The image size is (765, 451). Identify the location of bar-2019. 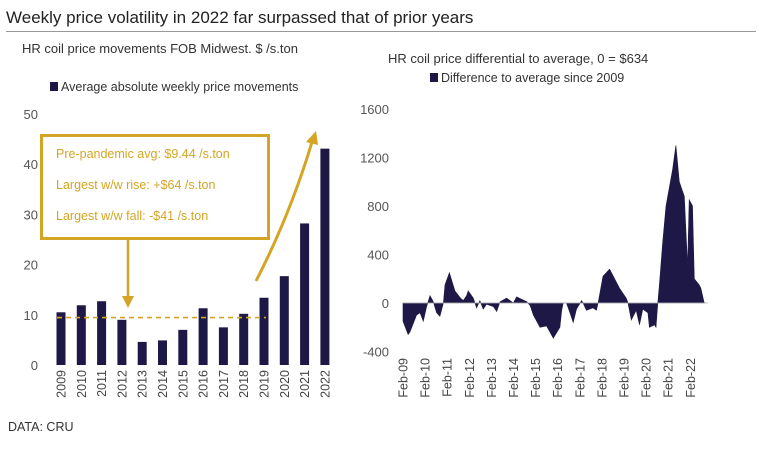
(264, 331).